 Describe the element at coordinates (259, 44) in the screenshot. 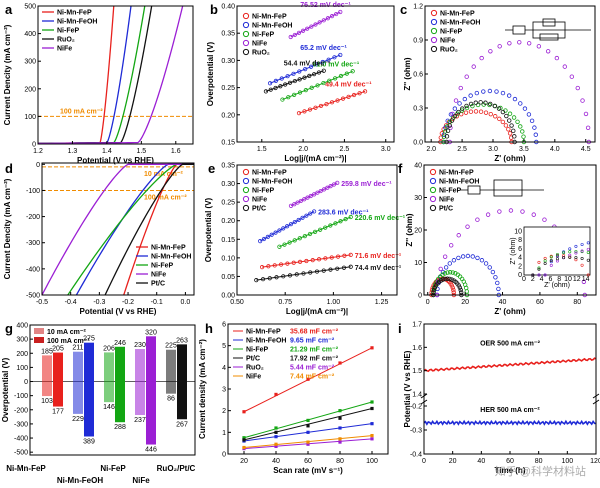

I see `b-legend-label: NiFe` at that location.